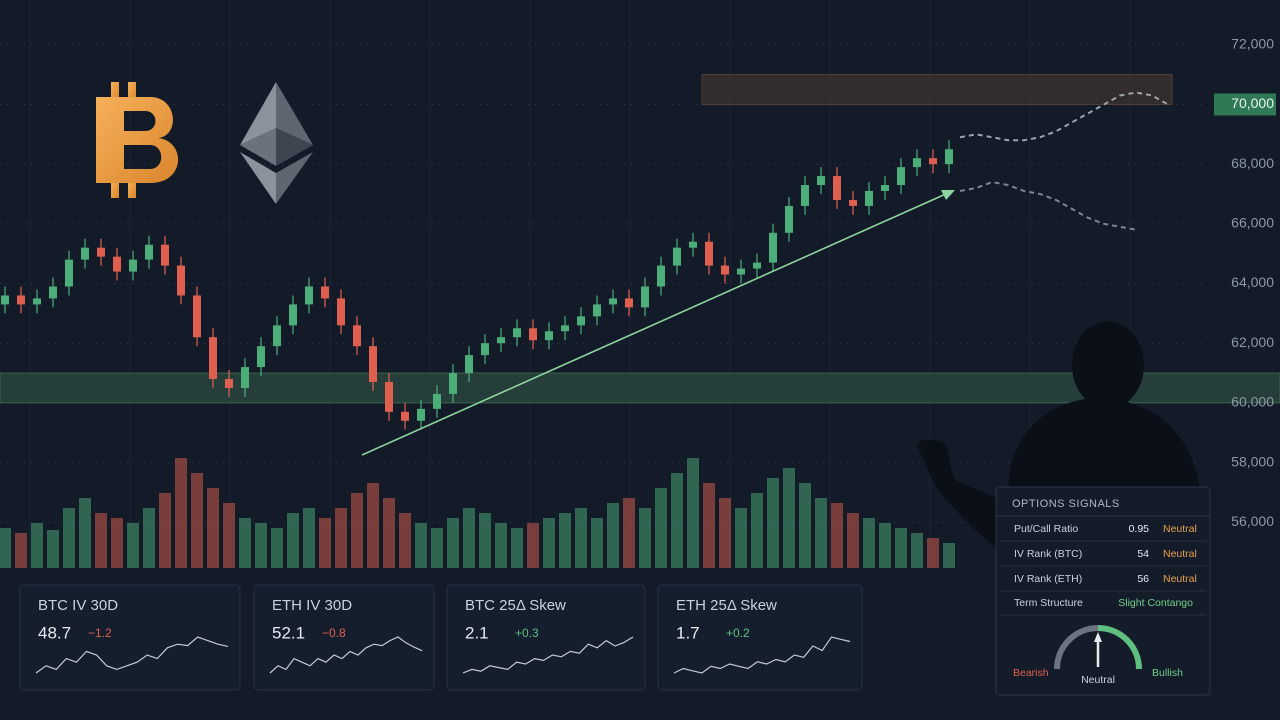 This screenshot has height=720, width=1280. What do you see at coordinates (1098, 637) in the screenshot?
I see `gauge-needle-tip` at bounding box center [1098, 637].